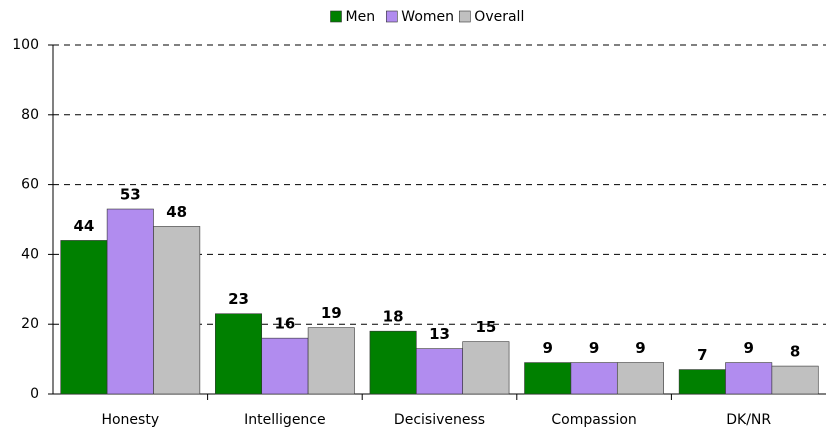 The height and width of the screenshot is (431, 828). Describe the element at coordinates (30, 115) in the screenshot. I see `y-tick-label: 80` at that location.